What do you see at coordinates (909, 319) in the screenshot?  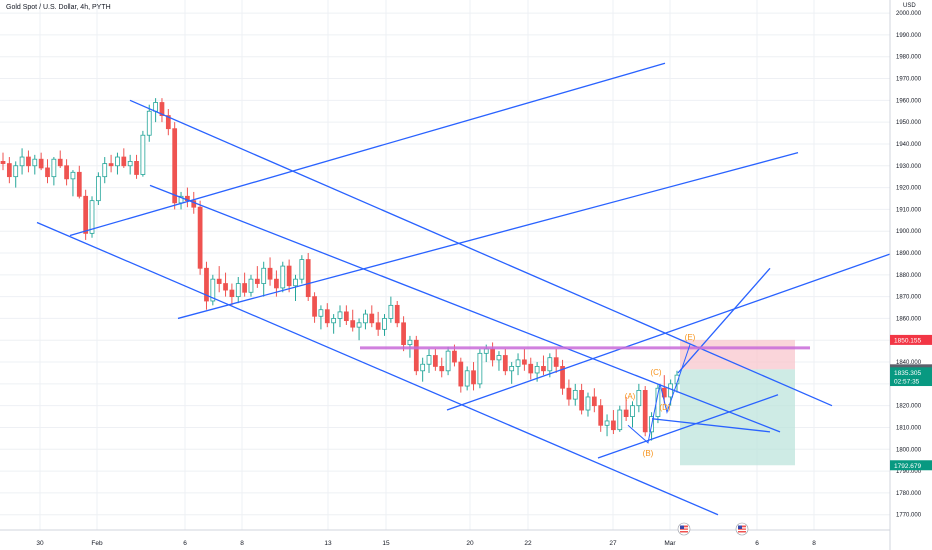 I see `price-tick-label: 1860.000` at bounding box center [909, 319].